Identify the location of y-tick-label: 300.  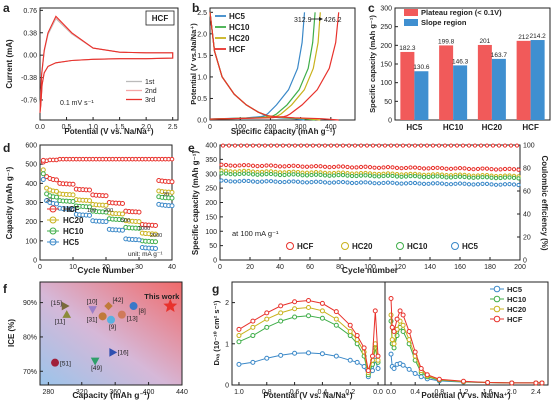
(211, 174).